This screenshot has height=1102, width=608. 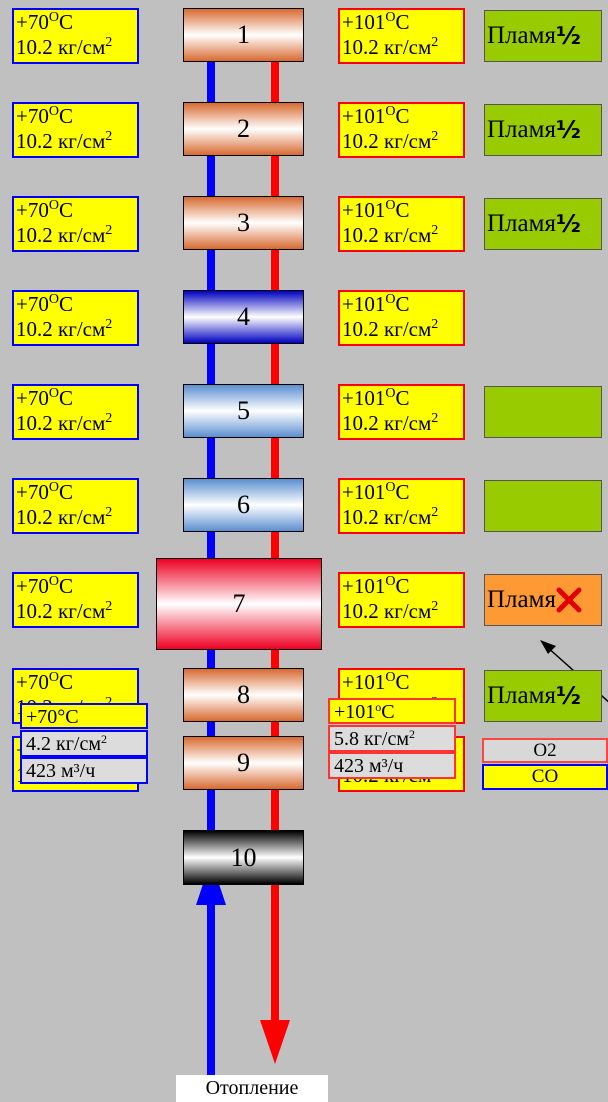 I want to click on text-line: +70°C, so click(x=86, y=717).